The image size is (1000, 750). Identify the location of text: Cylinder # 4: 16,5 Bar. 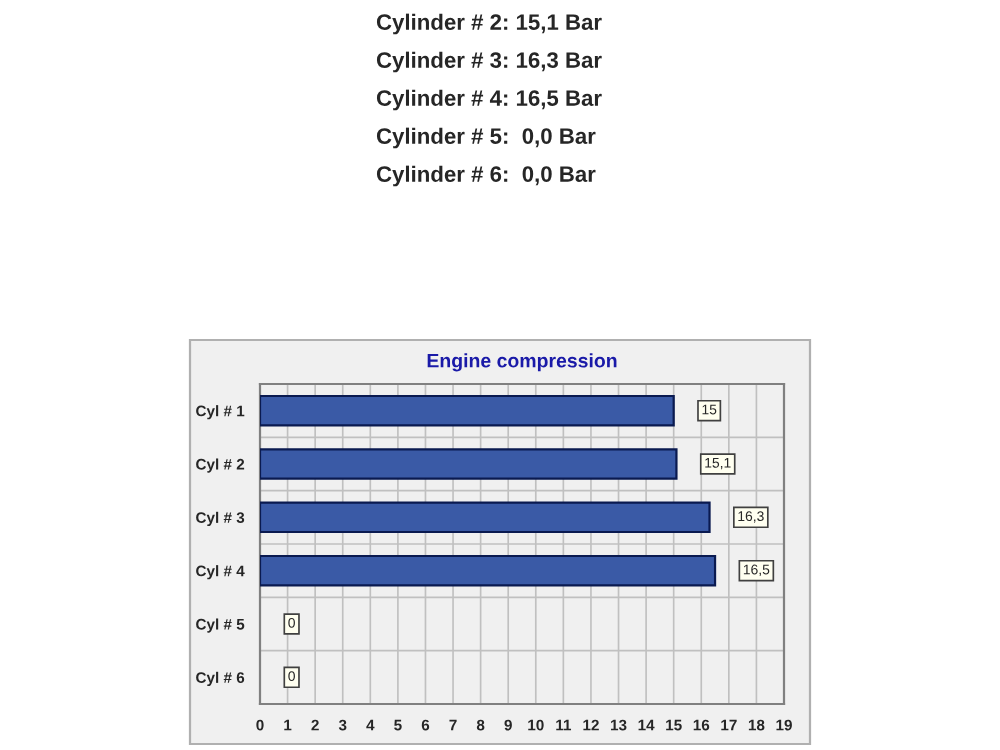
(489, 100).